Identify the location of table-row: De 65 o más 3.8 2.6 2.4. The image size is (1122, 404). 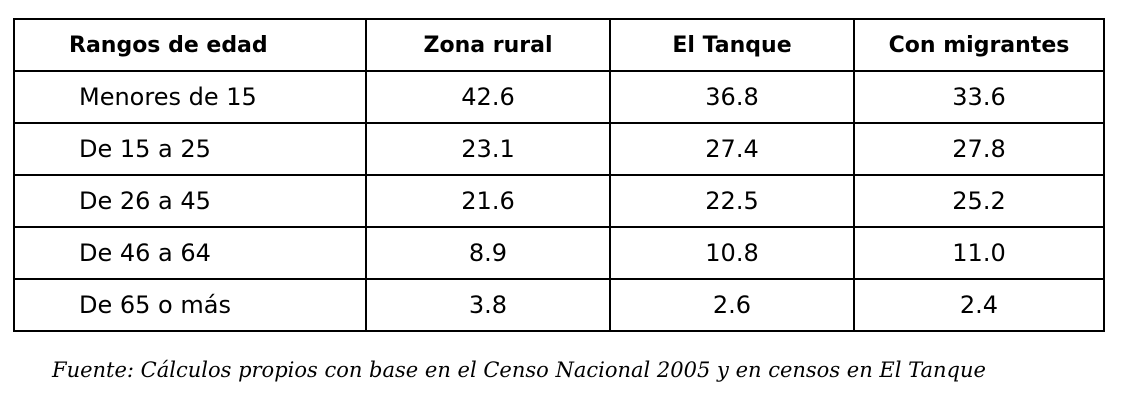
(559, 305).